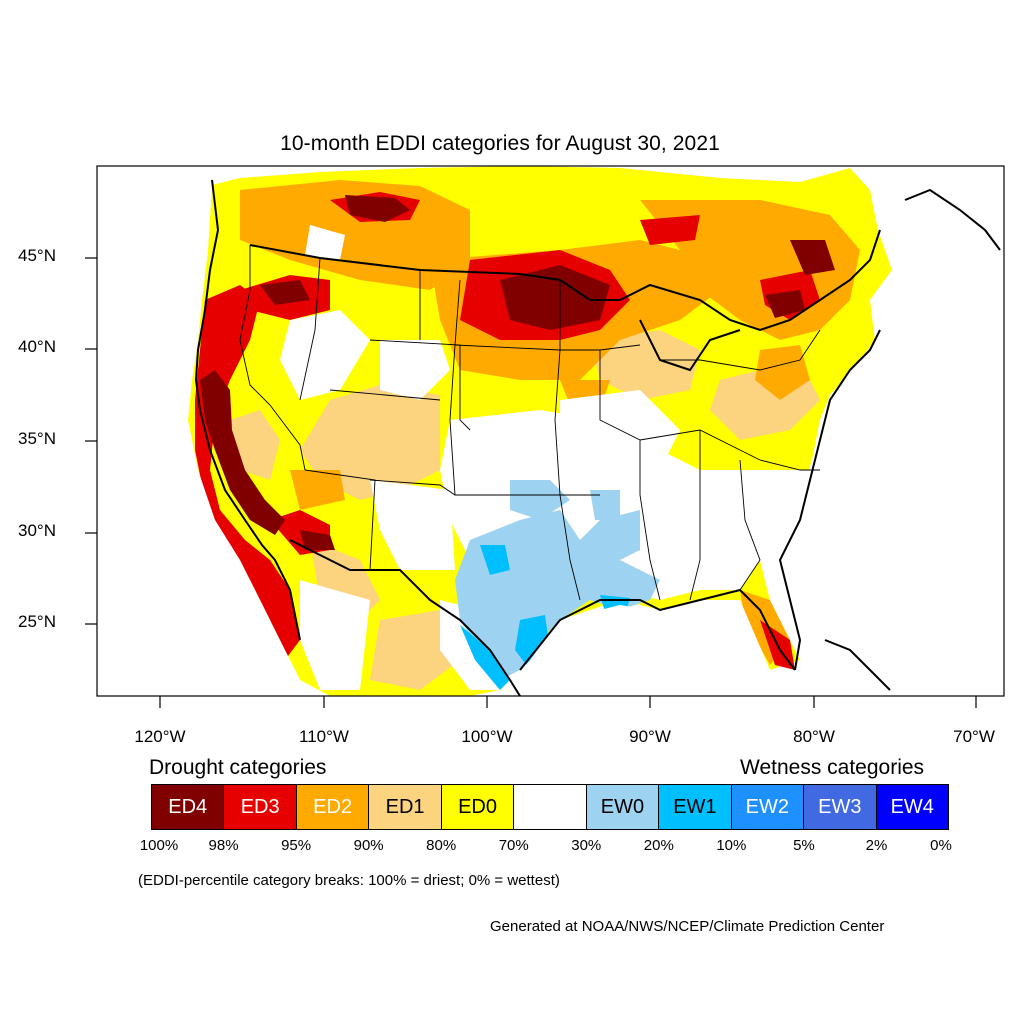  Describe the element at coordinates (650, 736) in the screenshot. I see `lon-label-90: 90°W` at that location.